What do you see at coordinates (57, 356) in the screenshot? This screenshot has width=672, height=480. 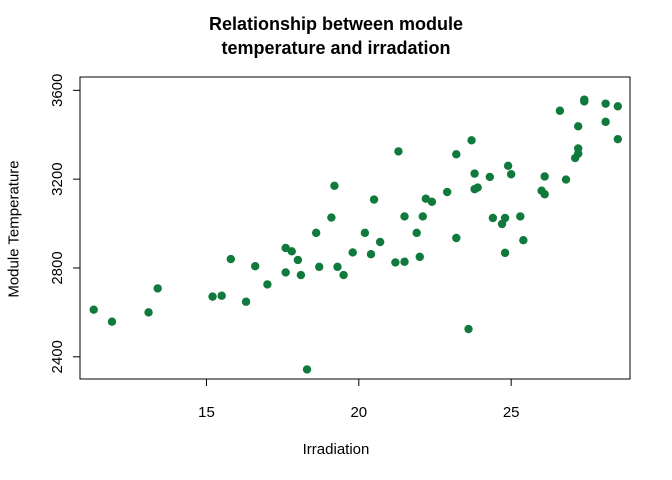 I see `y-tick-label: 2400` at bounding box center [57, 356].